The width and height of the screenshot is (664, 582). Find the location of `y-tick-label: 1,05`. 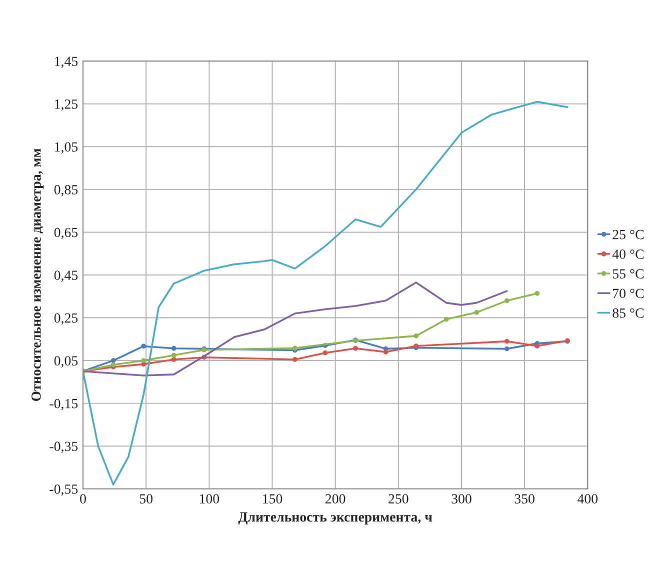

y-tick-label: 1,05 is located at coordinates (66, 148).